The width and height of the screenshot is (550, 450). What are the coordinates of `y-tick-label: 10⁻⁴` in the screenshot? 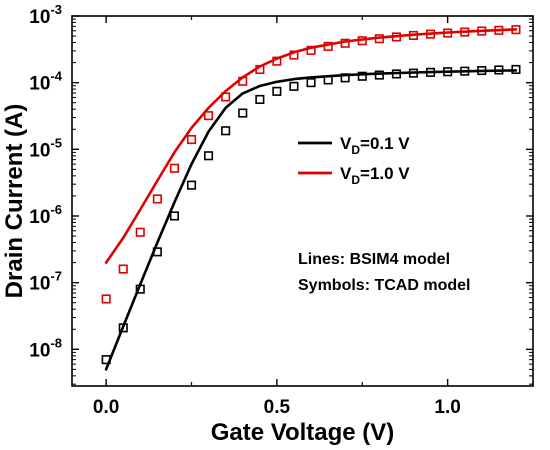 It's located at (45, 82).